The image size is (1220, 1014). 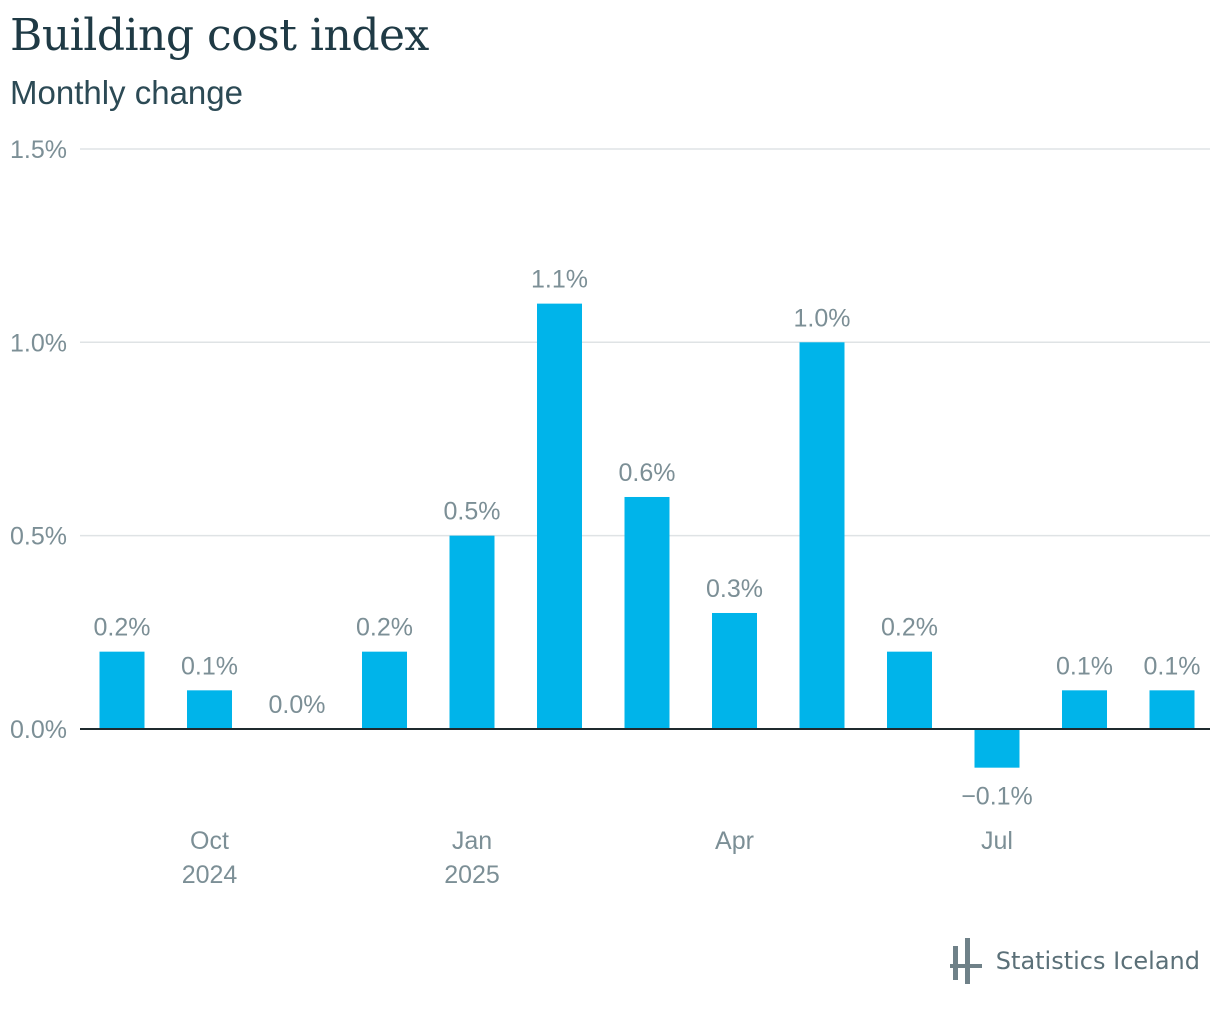 What do you see at coordinates (734, 589) in the screenshot?
I see `data-label: 0.3%` at bounding box center [734, 589].